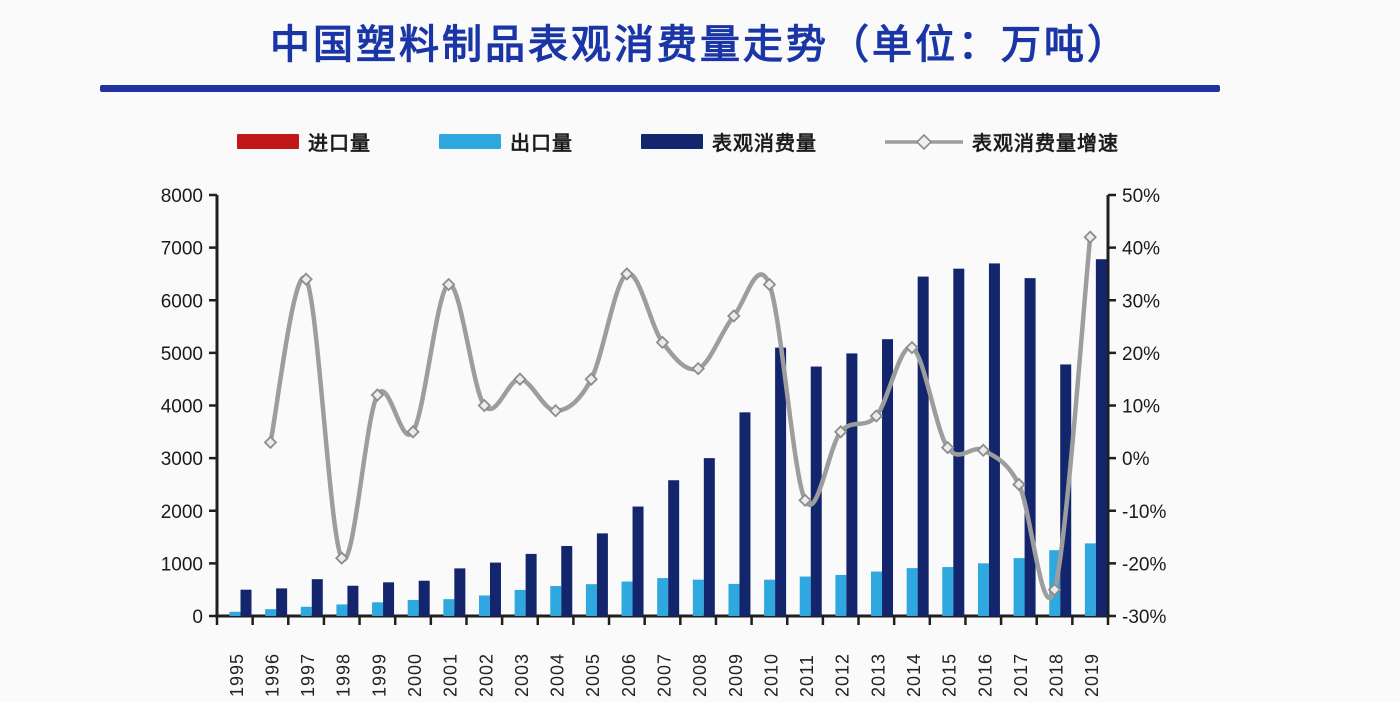 This screenshot has width=1400, height=702. What do you see at coordinates (878, 675) in the screenshot?
I see `x-tick-label: 2013` at bounding box center [878, 675].